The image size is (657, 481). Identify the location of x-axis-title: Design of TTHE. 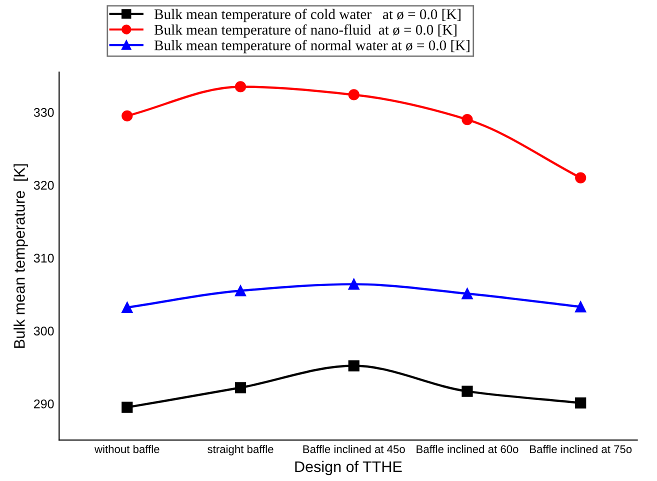
(348, 468).